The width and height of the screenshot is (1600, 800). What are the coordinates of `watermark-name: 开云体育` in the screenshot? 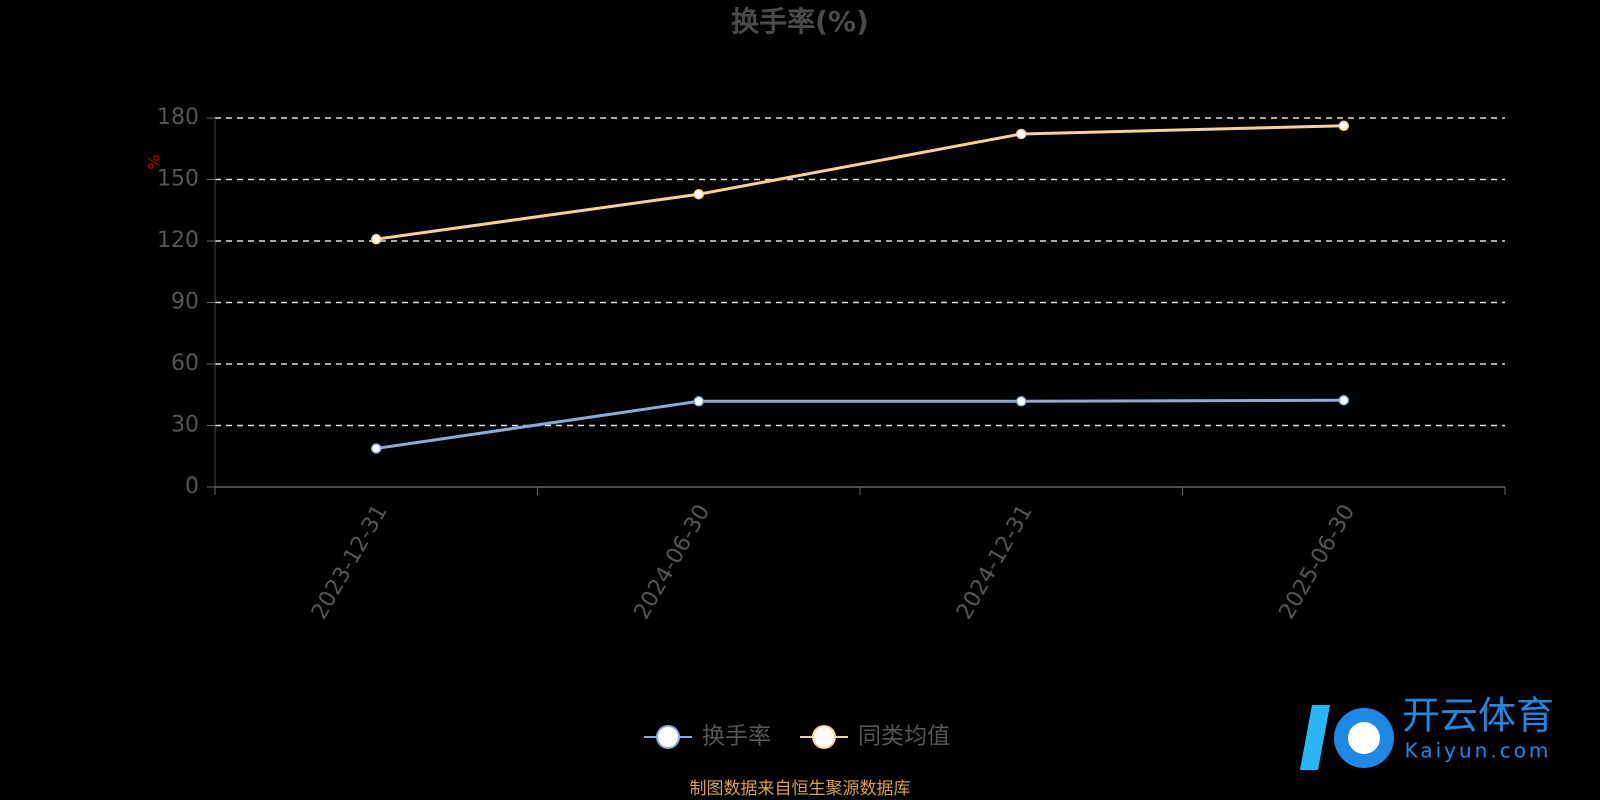 It's located at (1478, 716).